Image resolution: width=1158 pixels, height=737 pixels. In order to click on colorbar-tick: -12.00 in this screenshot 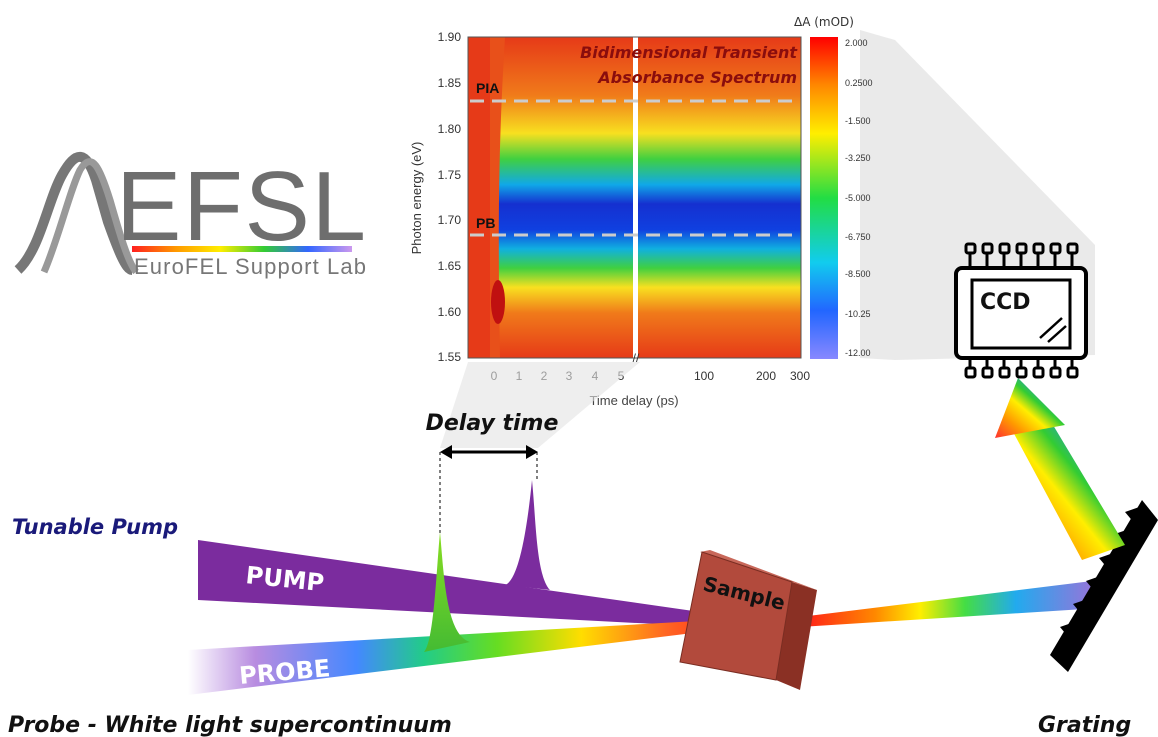, I will do `click(858, 353)`.